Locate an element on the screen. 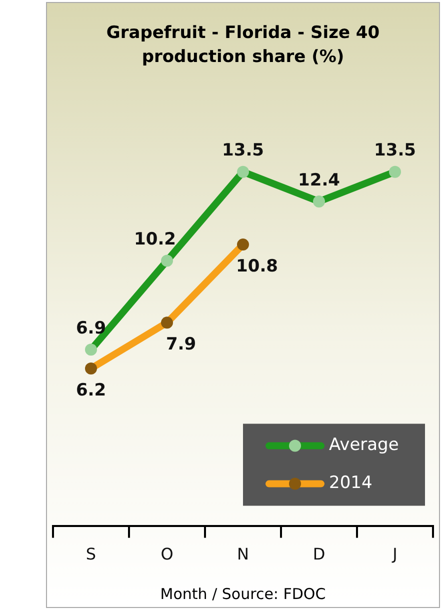  x-tick-label: D is located at coordinates (319, 554).